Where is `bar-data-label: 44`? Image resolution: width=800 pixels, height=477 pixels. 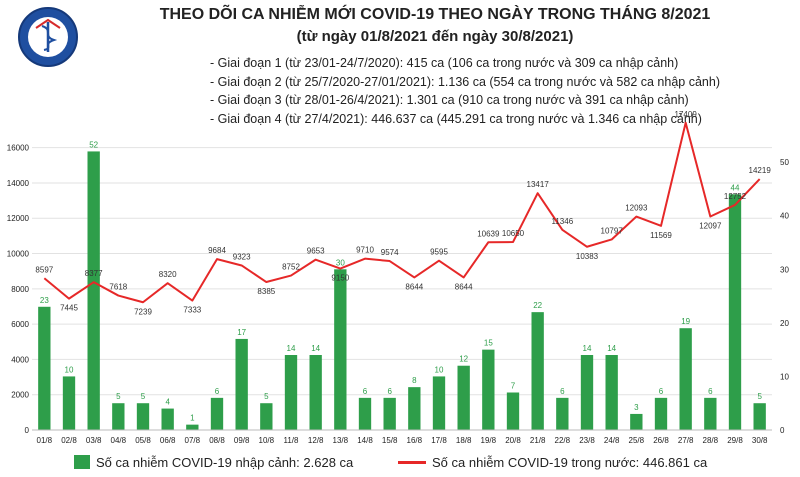 bar-data-label: 44 is located at coordinates (735, 187).